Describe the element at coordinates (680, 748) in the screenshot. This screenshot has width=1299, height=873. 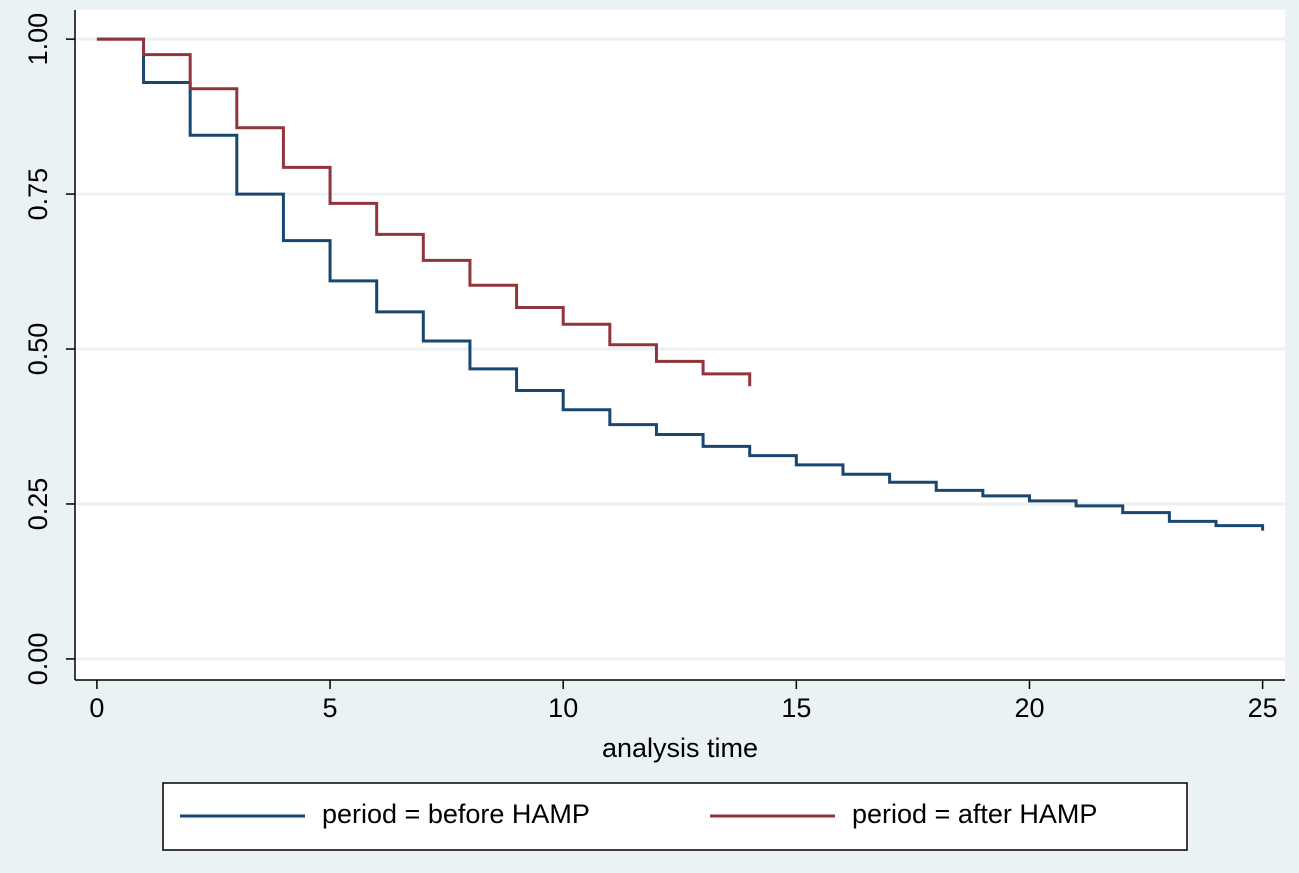
I see `x-axis-label: analysis time` at that location.